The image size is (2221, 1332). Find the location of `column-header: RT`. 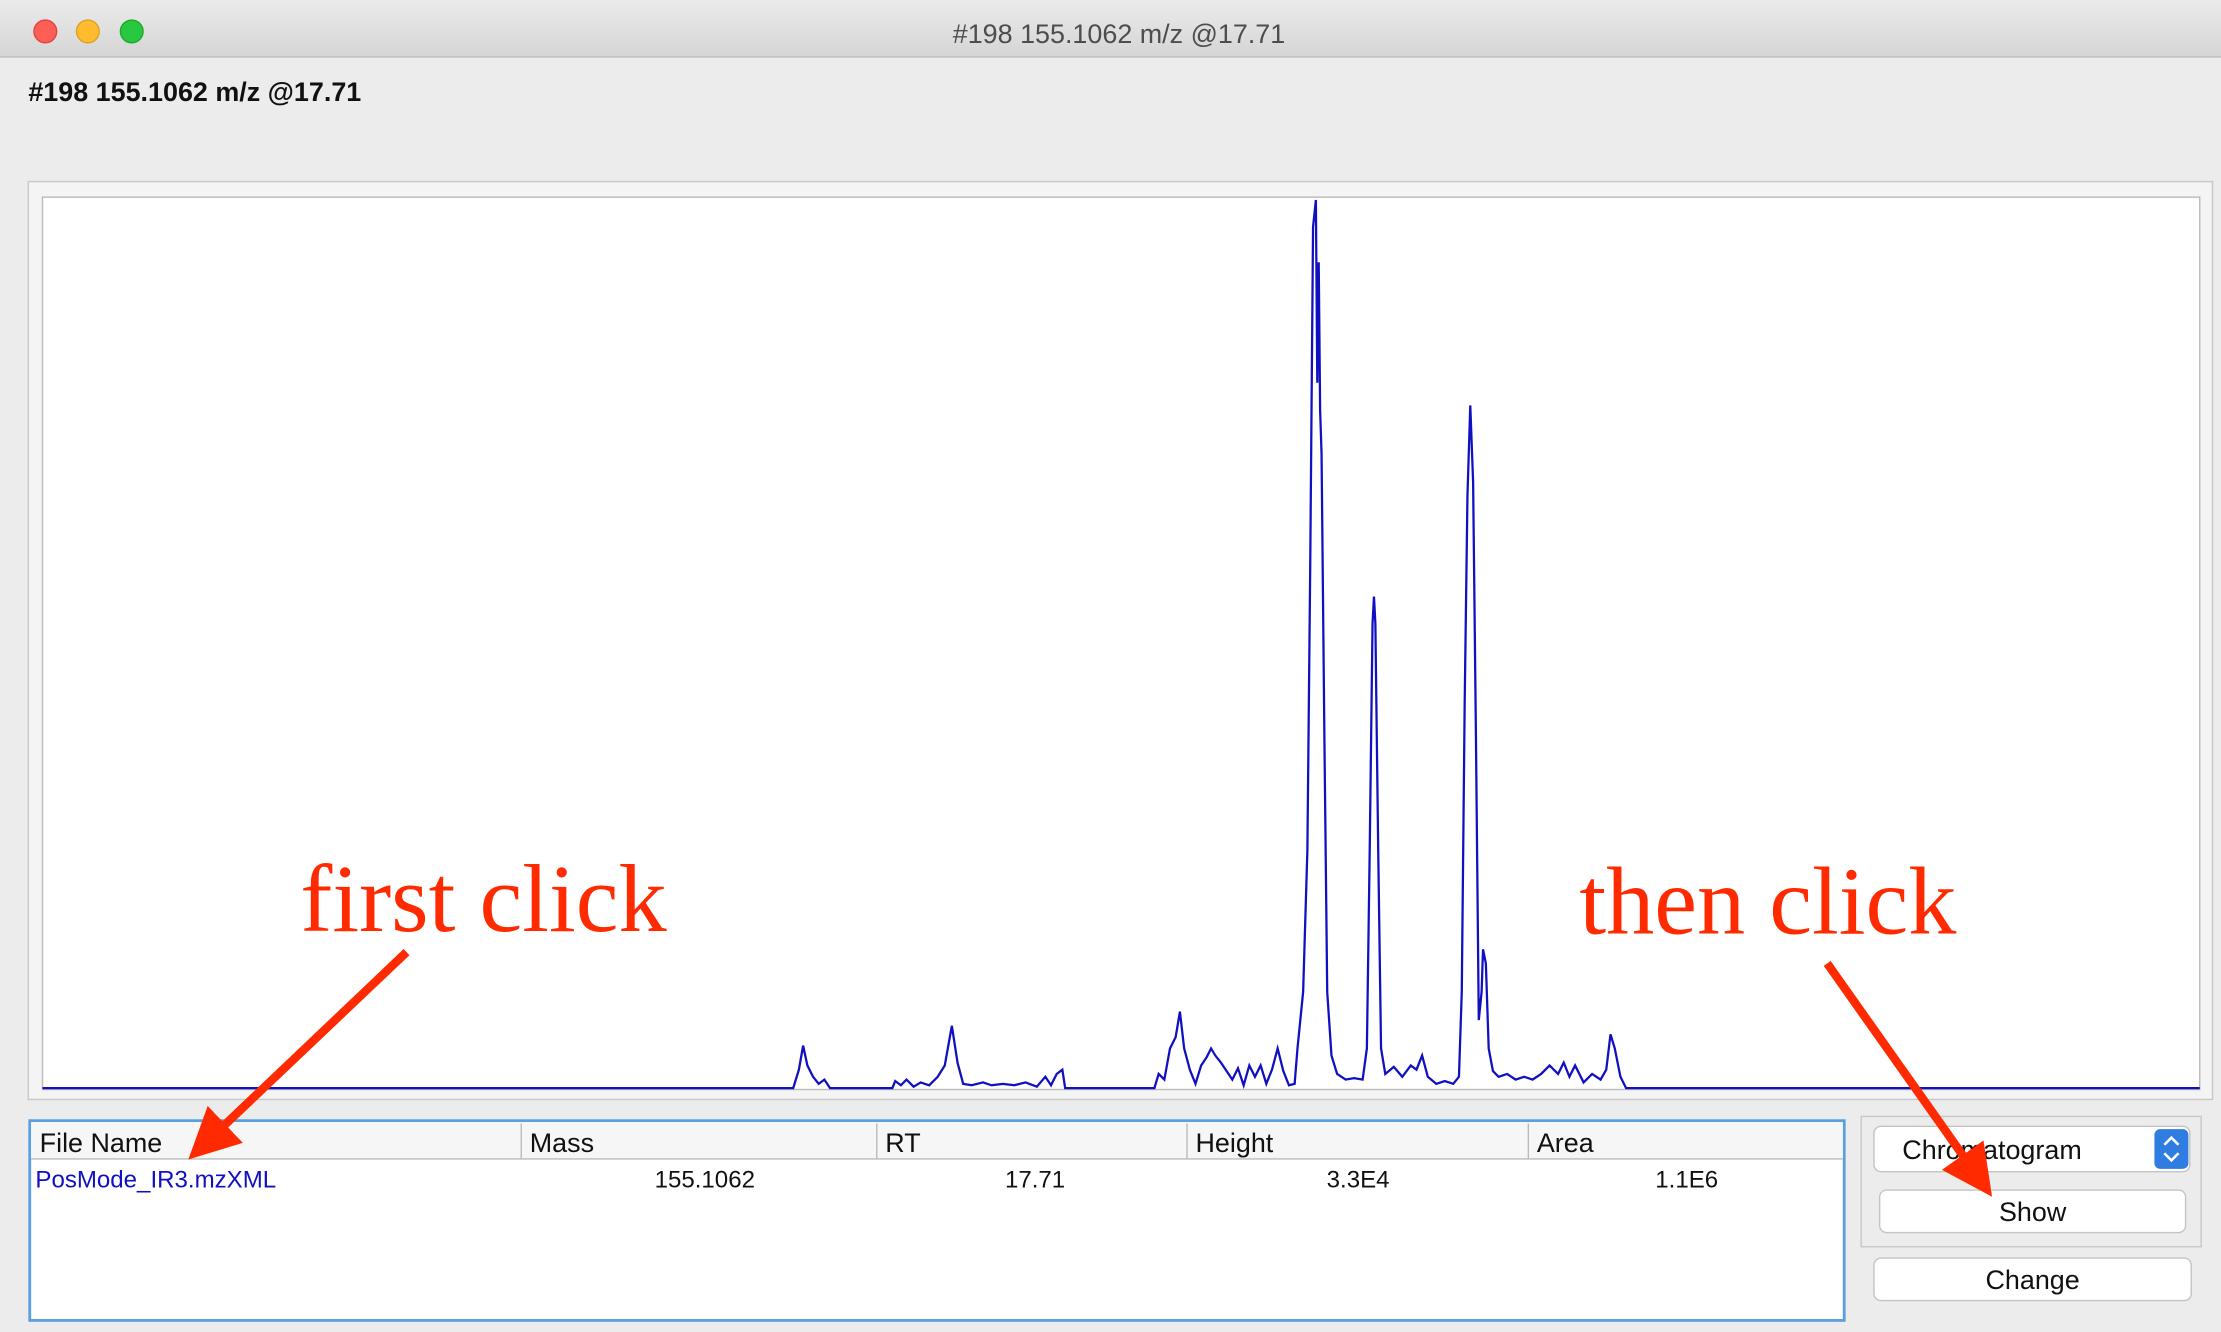

column-header: RT is located at coordinates (902, 1143).